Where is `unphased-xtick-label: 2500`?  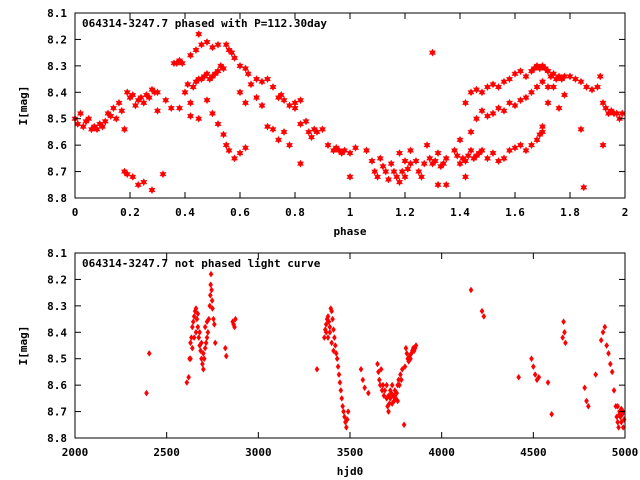
unphased-xtick-label: 2500 is located at coordinates (166, 452).